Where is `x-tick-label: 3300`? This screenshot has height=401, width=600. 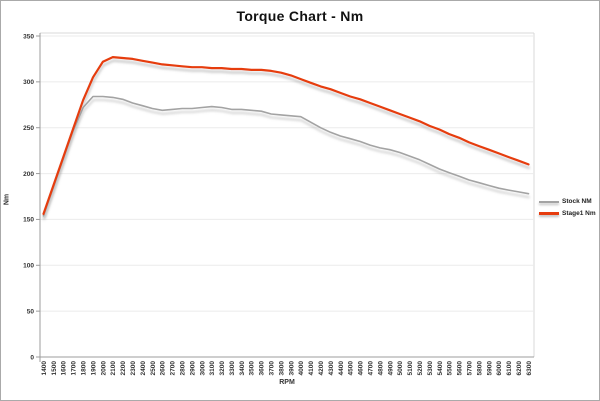
x-tick-label: 3300 is located at coordinates (232, 368).